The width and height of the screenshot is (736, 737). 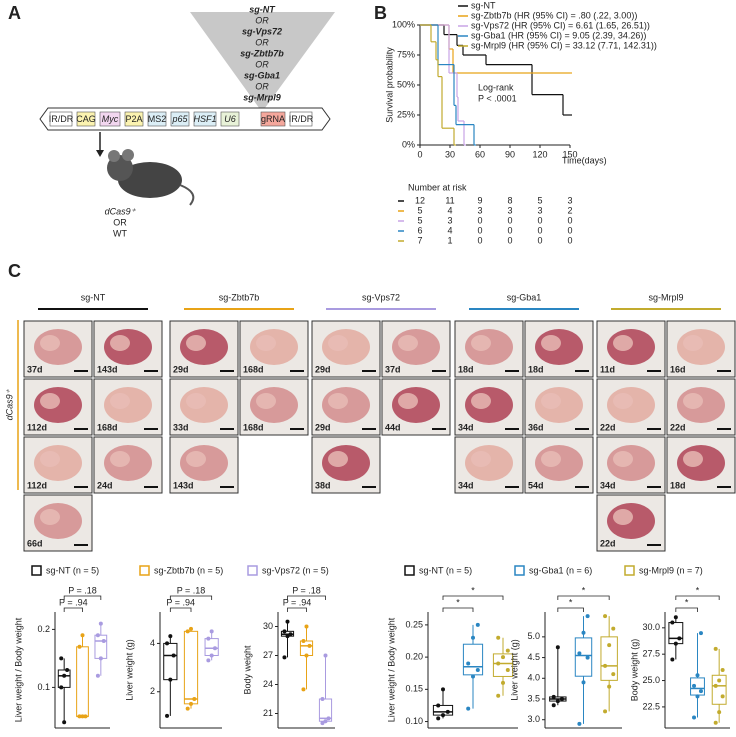 What do you see at coordinates (191, 590) in the screenshot?
I see `annotation: P = .18` at bounding box center [191, 590].